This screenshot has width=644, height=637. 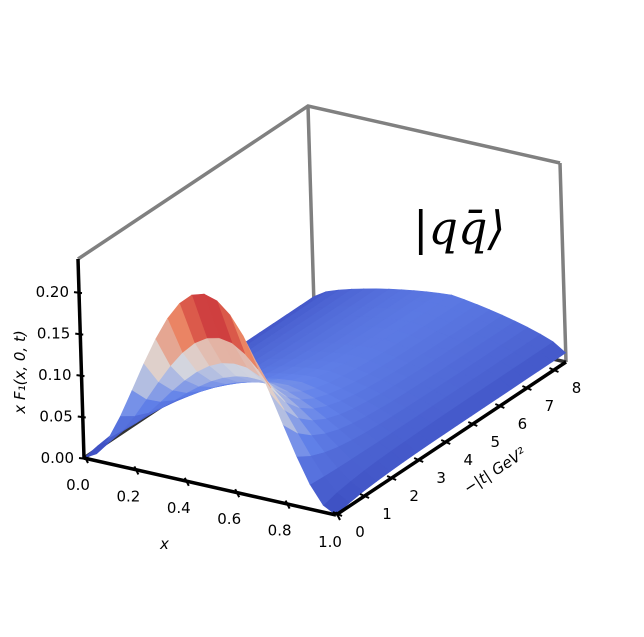 What do you see at coordinates (97, 450) in the screenshot?
I see `surface-facet` at bounding box center [97, 450].